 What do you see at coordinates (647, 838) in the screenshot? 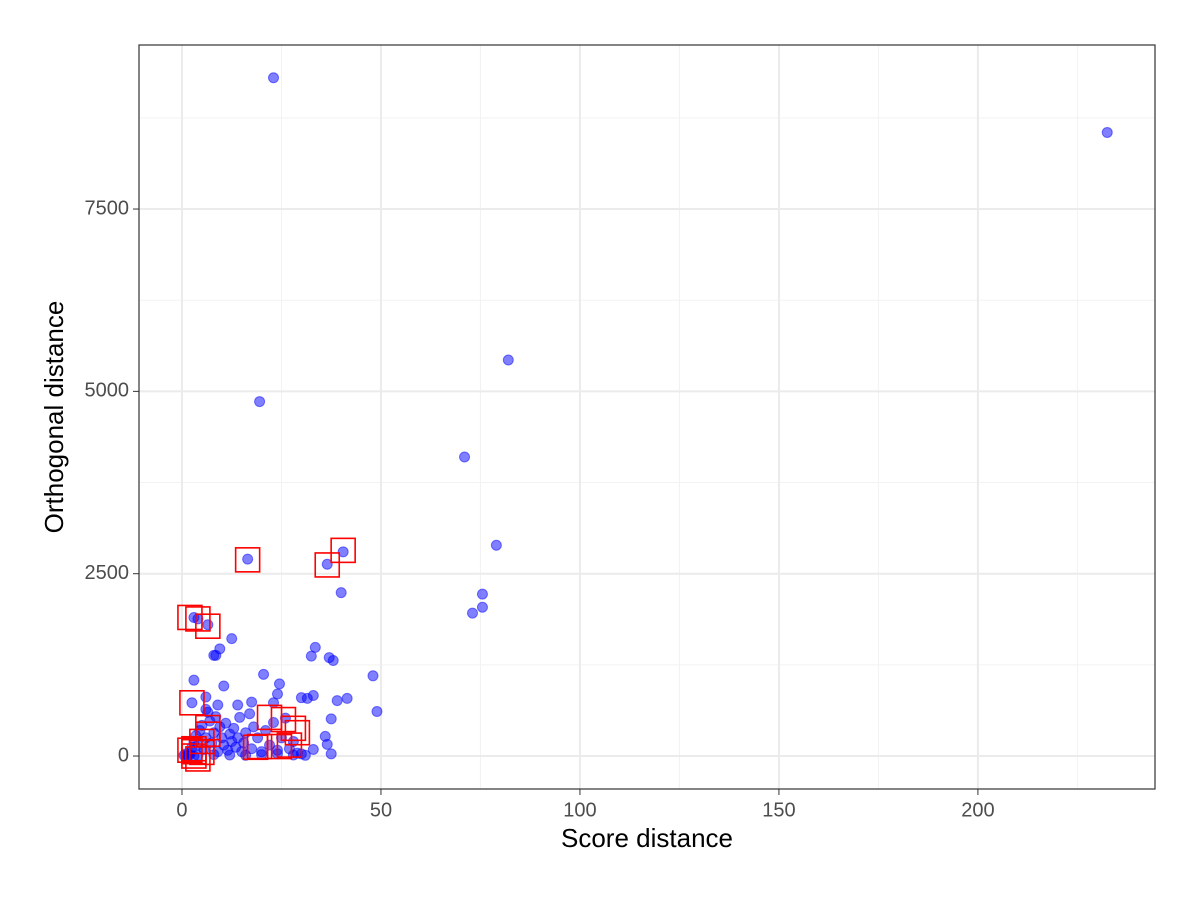
I see `x-axis-title: Score distance` at bounding box center [647, 838].